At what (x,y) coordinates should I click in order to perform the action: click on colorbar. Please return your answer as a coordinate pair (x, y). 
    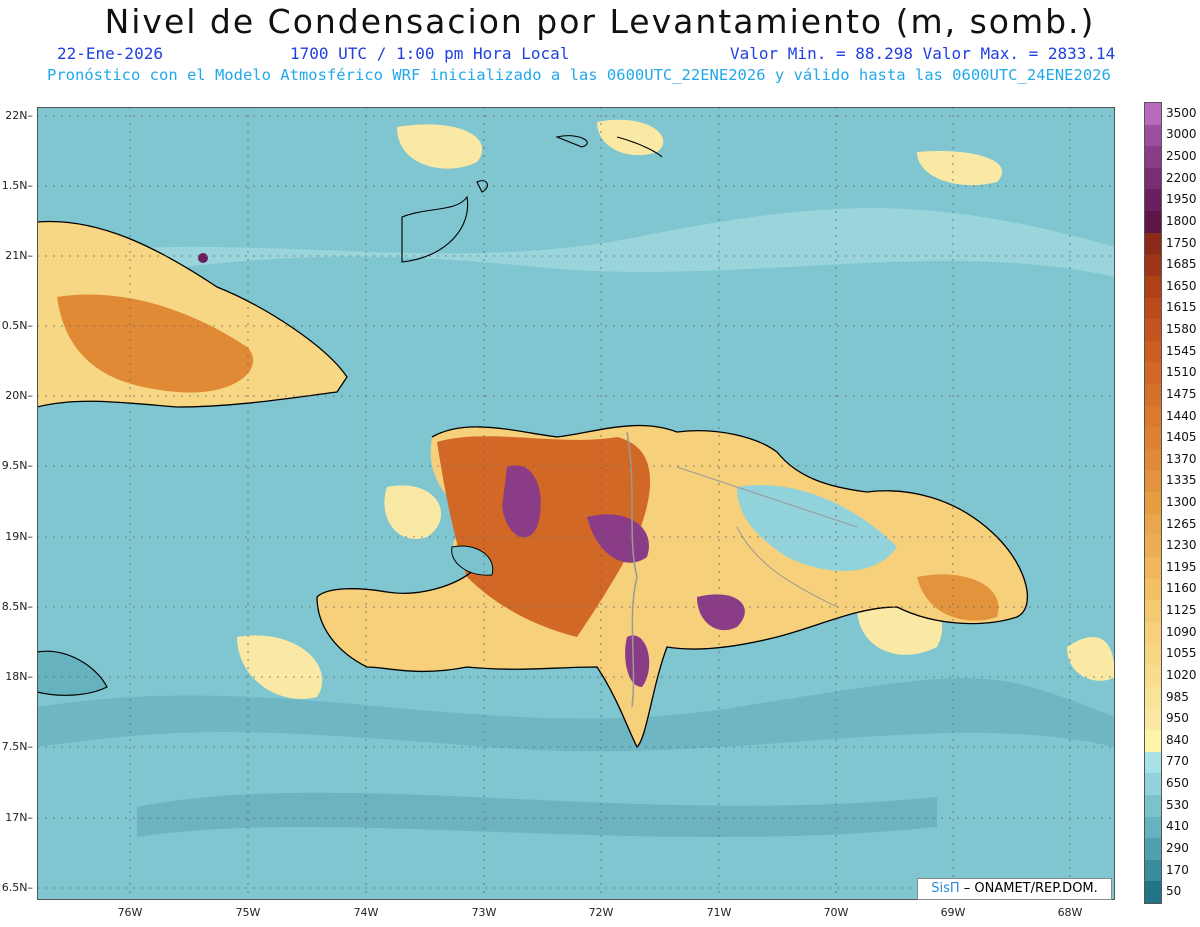
    Looking at the image, I should click on (1153, 503).